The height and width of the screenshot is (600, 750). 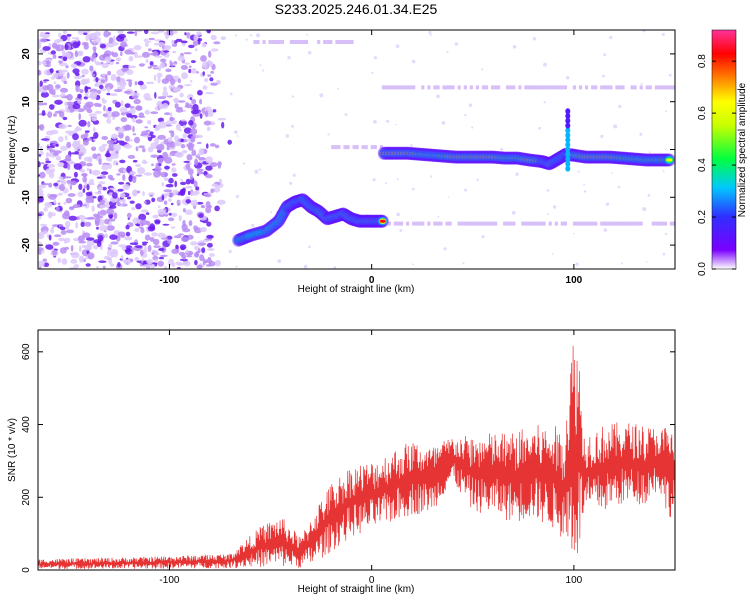 I want to click on y-tick-label: 0, so click(x=26, y=570).